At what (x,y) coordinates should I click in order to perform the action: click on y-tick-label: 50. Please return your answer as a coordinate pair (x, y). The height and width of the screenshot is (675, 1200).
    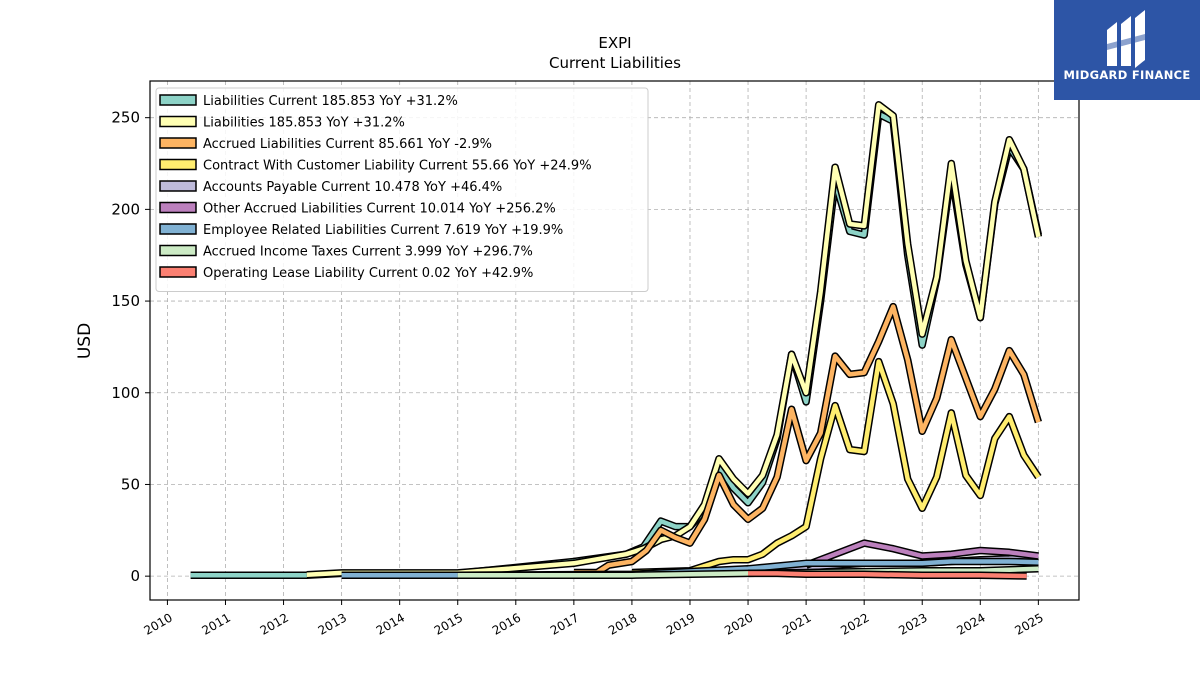
    Looking at the image, I should click on (130, 484).